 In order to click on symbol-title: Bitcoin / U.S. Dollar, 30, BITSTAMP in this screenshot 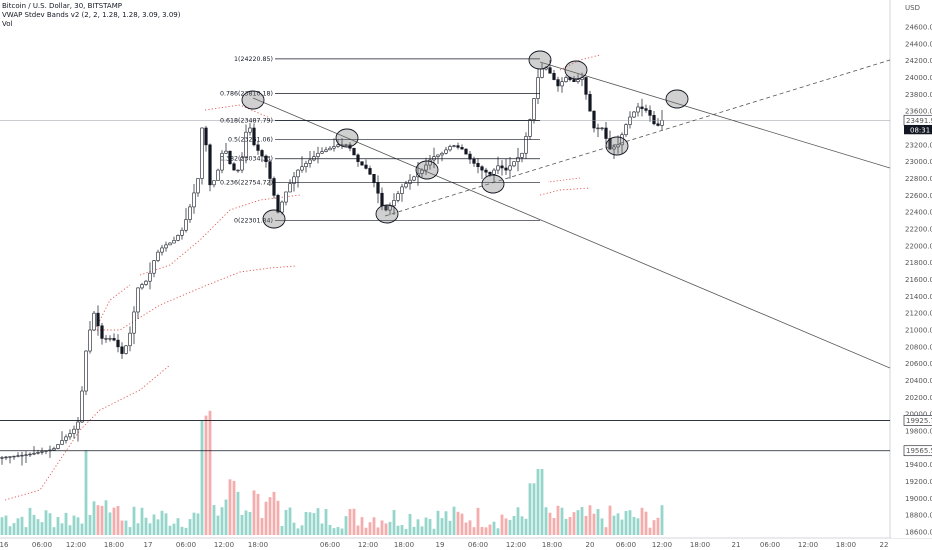, I will do `click(62, 6)`.